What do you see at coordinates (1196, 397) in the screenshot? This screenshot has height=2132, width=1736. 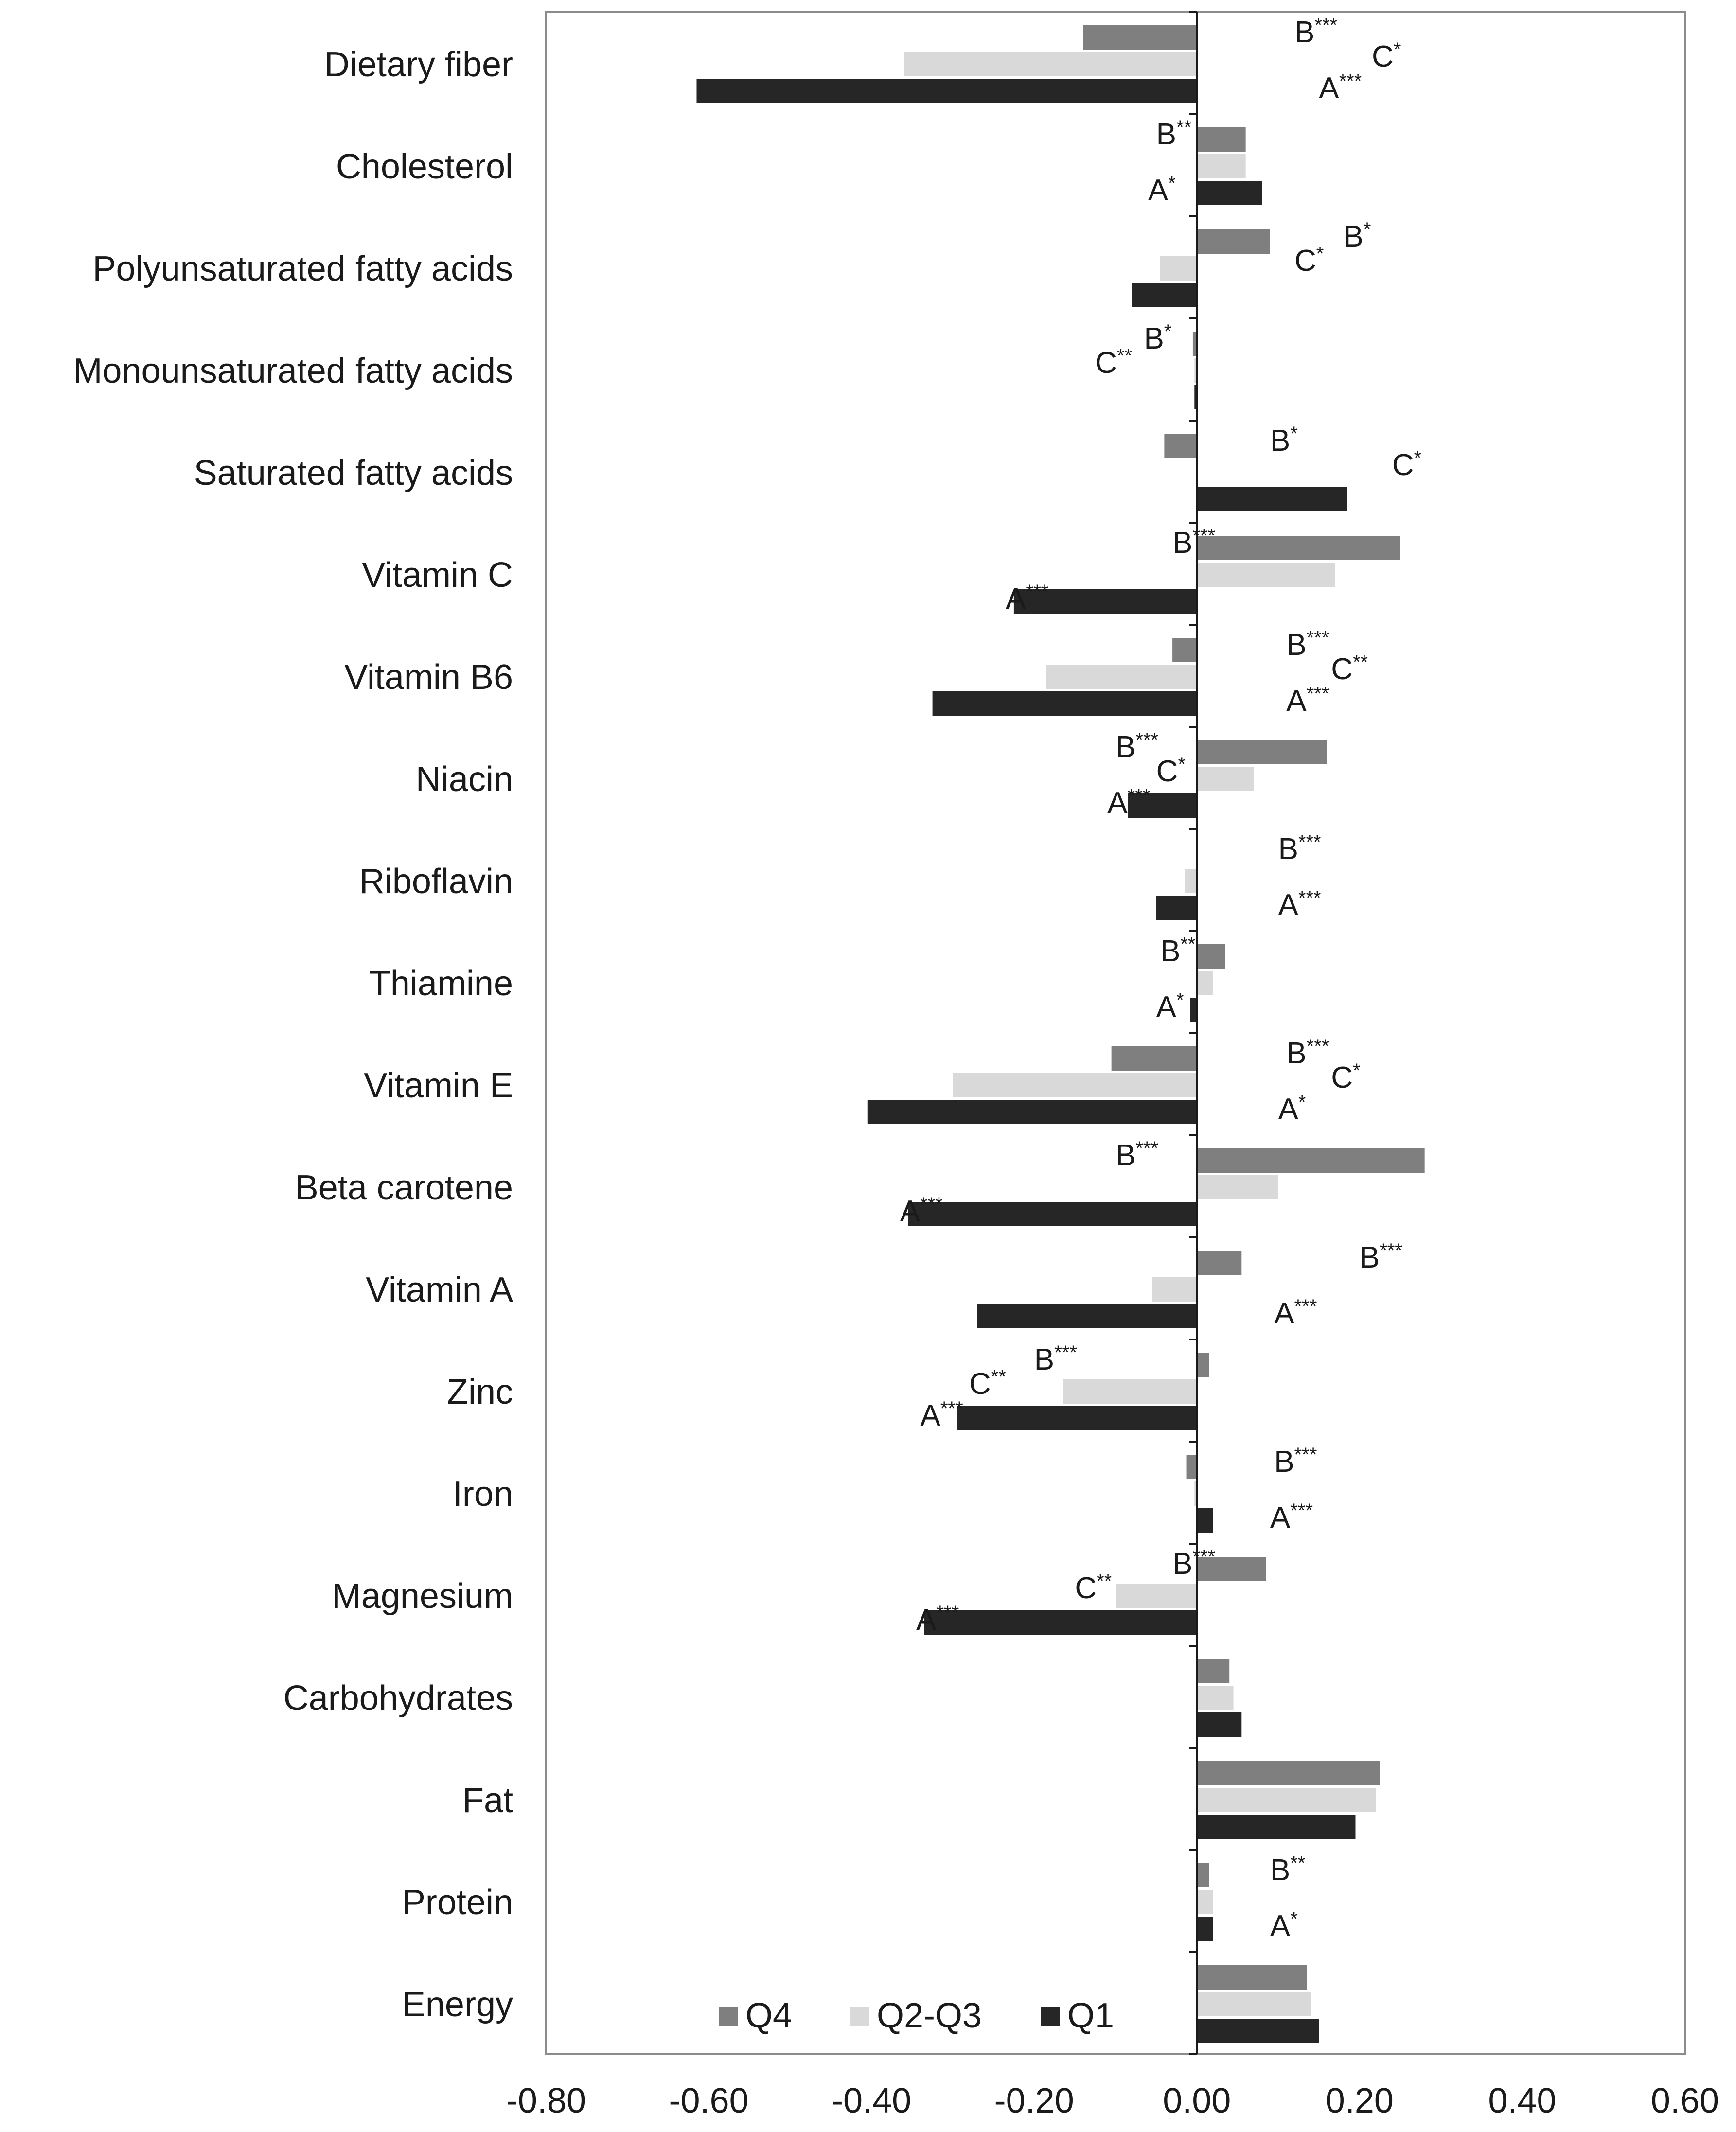 I see `bar-monounsaturated-fatty-acids-q1` at bounding box center [1196, 397].